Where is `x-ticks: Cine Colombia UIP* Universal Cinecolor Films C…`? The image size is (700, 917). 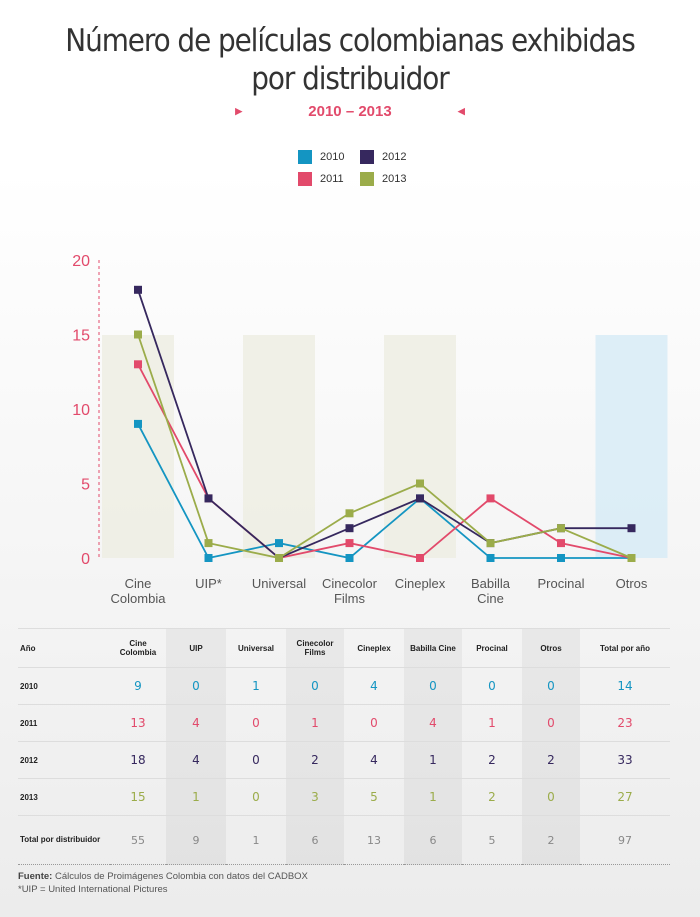 x-ticks: Cine Colombia UIP* Universal Cinecolor Films C… is located at coordinates (379, 591).